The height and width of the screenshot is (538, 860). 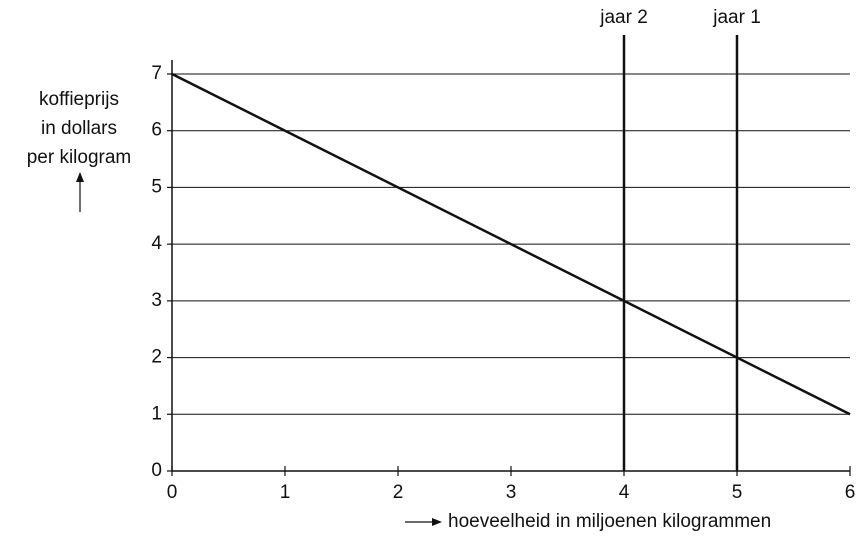 What do you see at coordinates (79, 157) in the screenshot?
I see `y-axis-label: per kilogram` at bounding box center [79, 157].